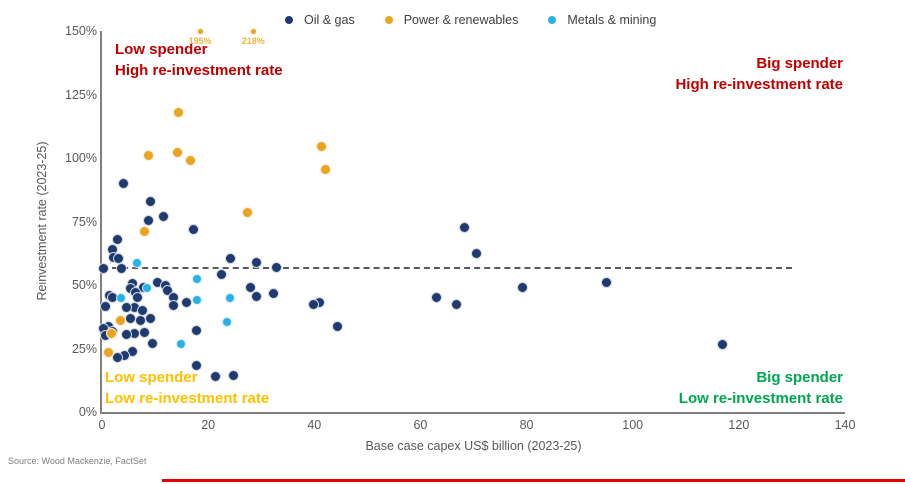 This screenshot has width=905, height=484. I want to click on y-axis-tick-labels: 0% 25% 50% 75% 100% 125% 150%, so click(68, 221).